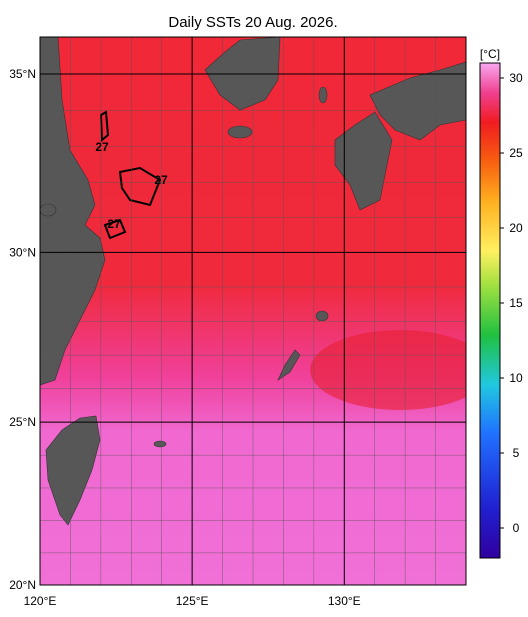 The width and height of the screenshot is (528, 617). I want to click on colorbar-ticks: 30 25 20 15 10 5 0, so click(511, 303).